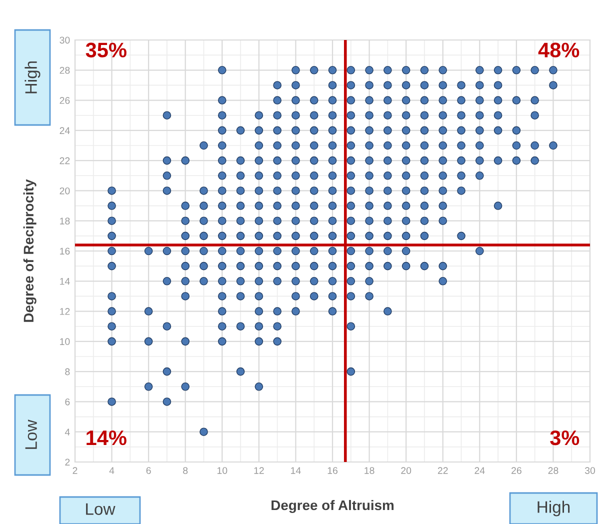 The width and height of the screenshot is (601, 524). I want to click on x-tick-label: 2, so click(75, 470).